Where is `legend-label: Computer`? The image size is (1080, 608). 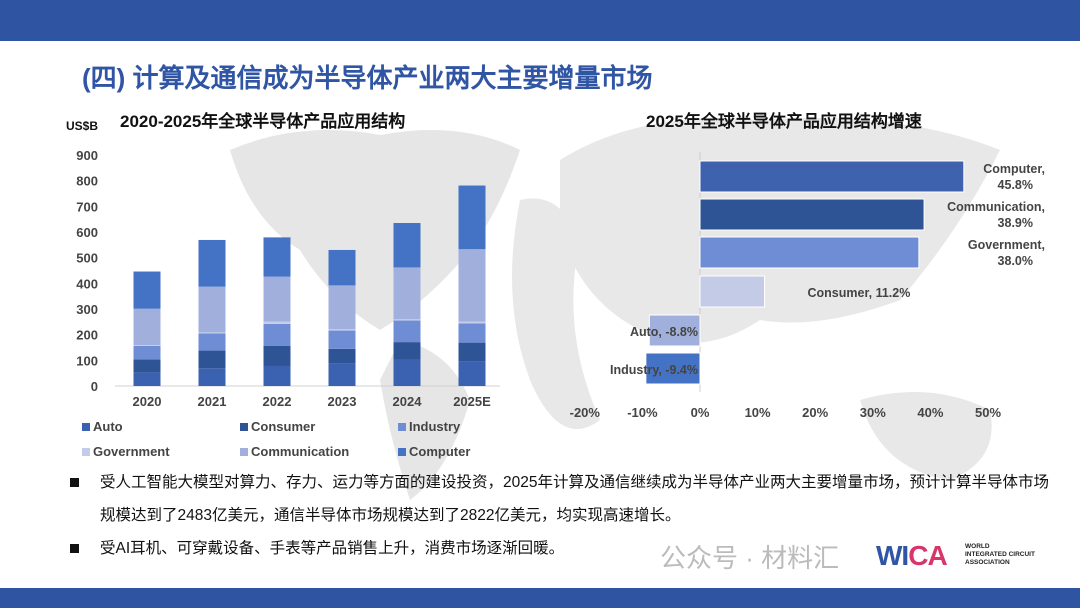 legend-label: Computer is located at coordinates (439, 451).